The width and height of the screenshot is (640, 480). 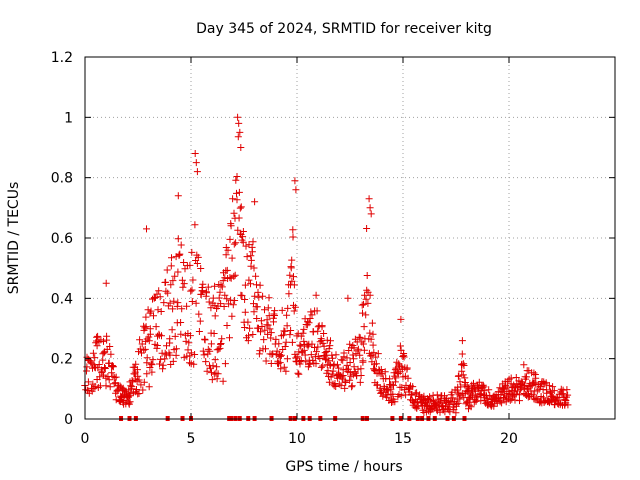 I want to click on y-tick-label: 0.2, so click(x=62, y=360).